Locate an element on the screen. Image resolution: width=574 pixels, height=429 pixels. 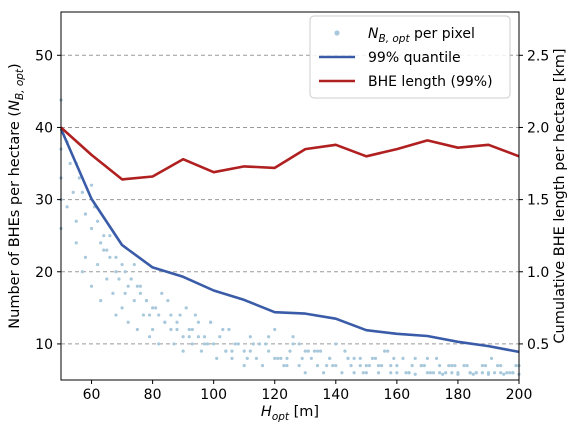
x-axis-label: Hopt [m] is located at coordinates (290, 413).